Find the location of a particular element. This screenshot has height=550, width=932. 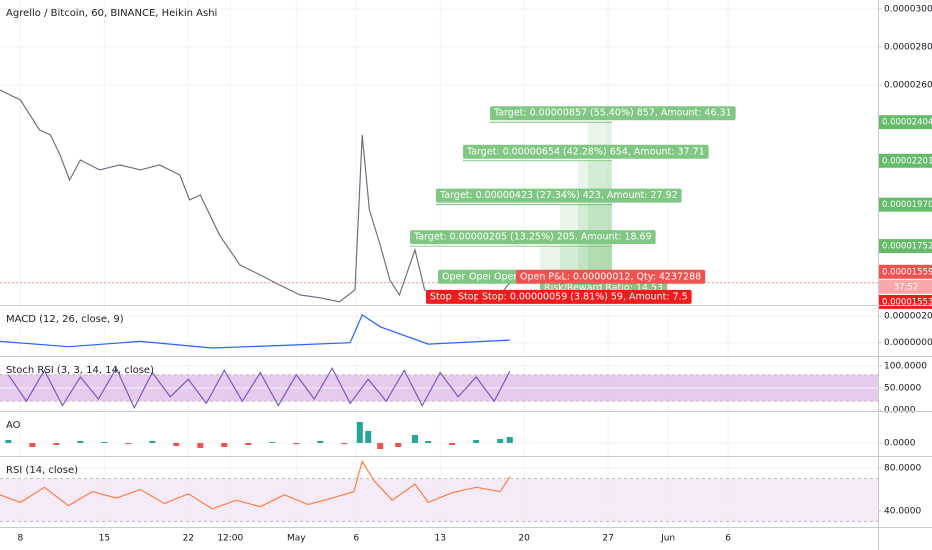

y-tick-label: 80.0000 is located at coordinates (902, 468).